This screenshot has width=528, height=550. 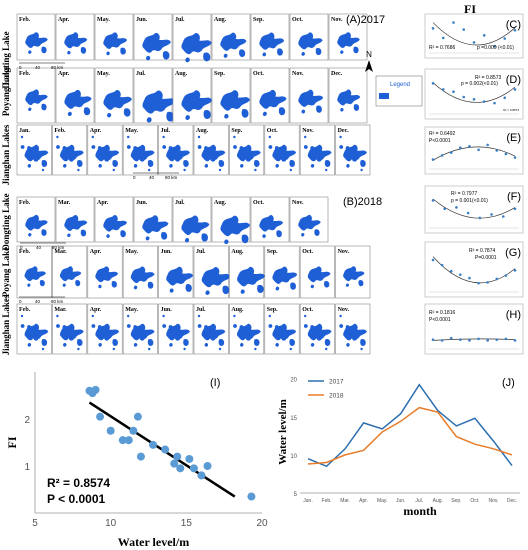 What do you see at coordinates (514, 197) in the screenshot?
I see `panel-label: (F)` at bounding box center [514, 197].